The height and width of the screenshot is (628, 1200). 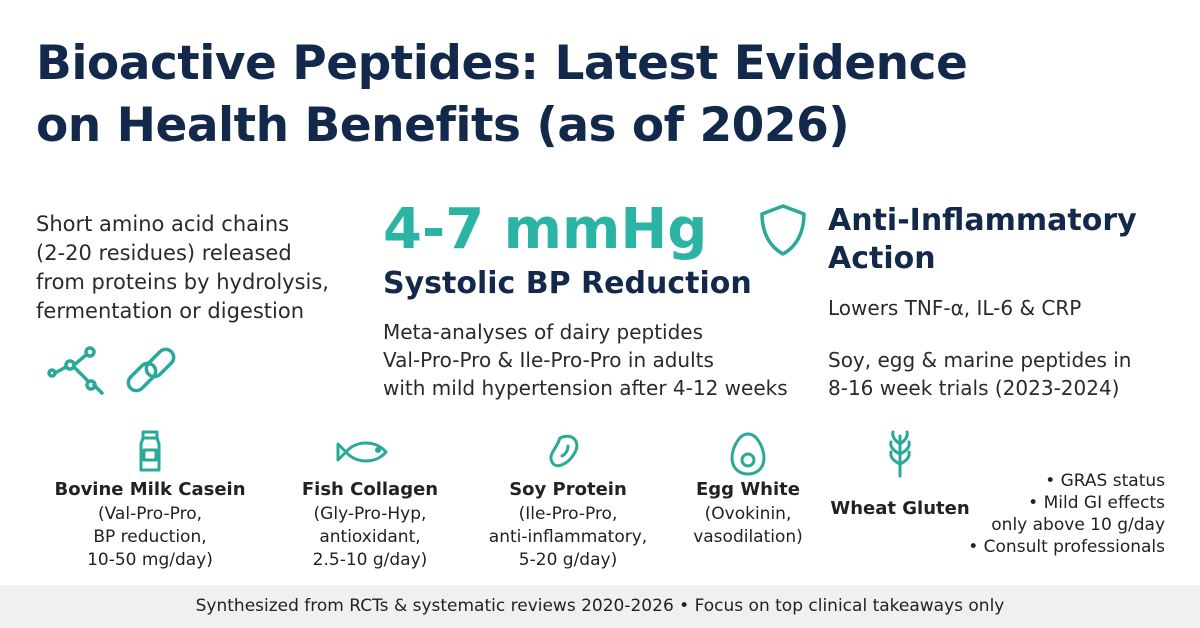 What do you see at coordinates (748, 537) in the screenshot?
I see `source-detail: vasodilation)` at bounding box center [748, 537].